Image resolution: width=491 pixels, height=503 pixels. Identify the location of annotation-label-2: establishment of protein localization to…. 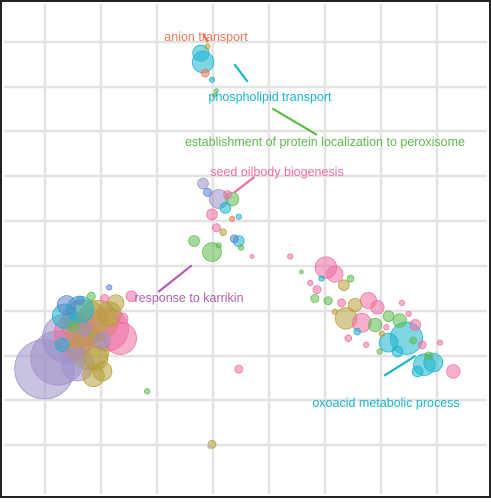
(325, 142).